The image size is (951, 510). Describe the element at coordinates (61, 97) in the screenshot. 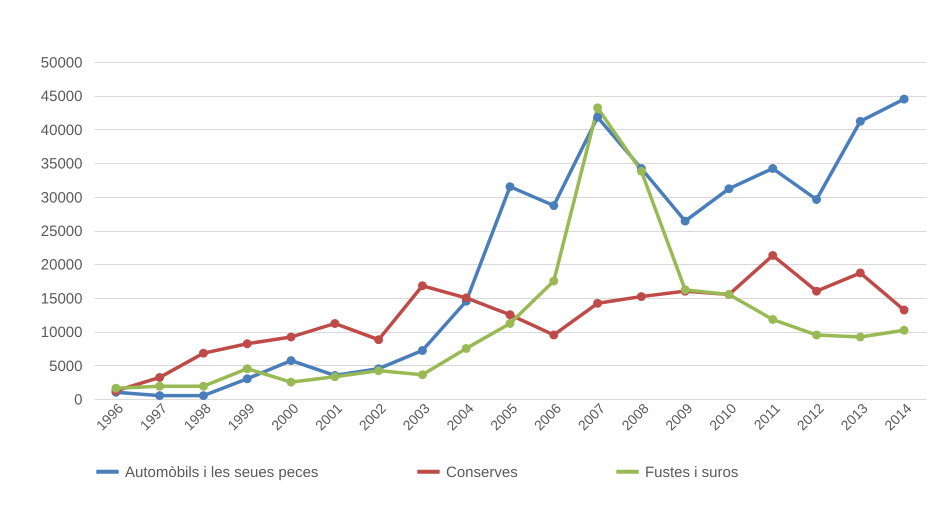

I see `y-tick-label: 45000` at that location.